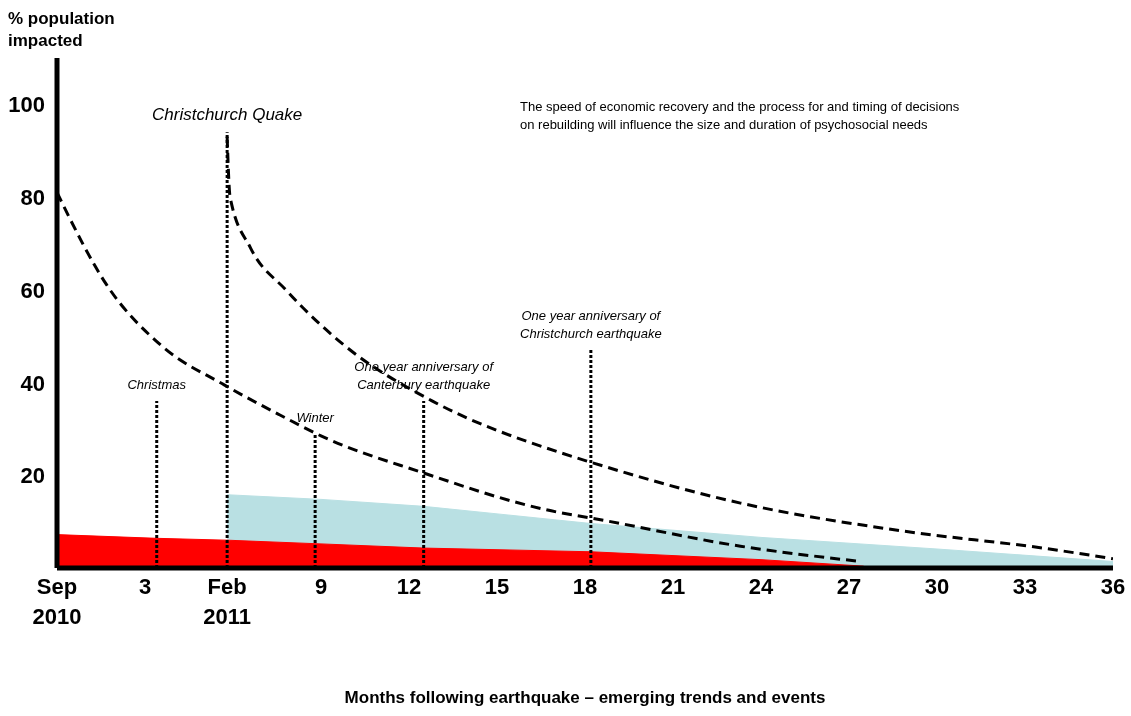  What do you see at coordinates (321, 586) in the screenshot?
I see `x-tick-label: 9` at bounding box center [321, 586].